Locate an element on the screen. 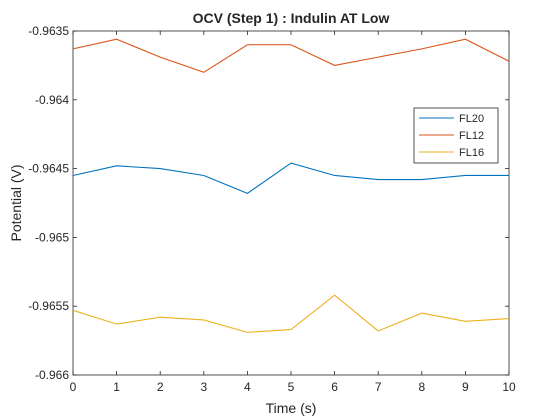 The image size is (560, 420). y-tick-label: -0.964 is located at coordinates (52, 100).